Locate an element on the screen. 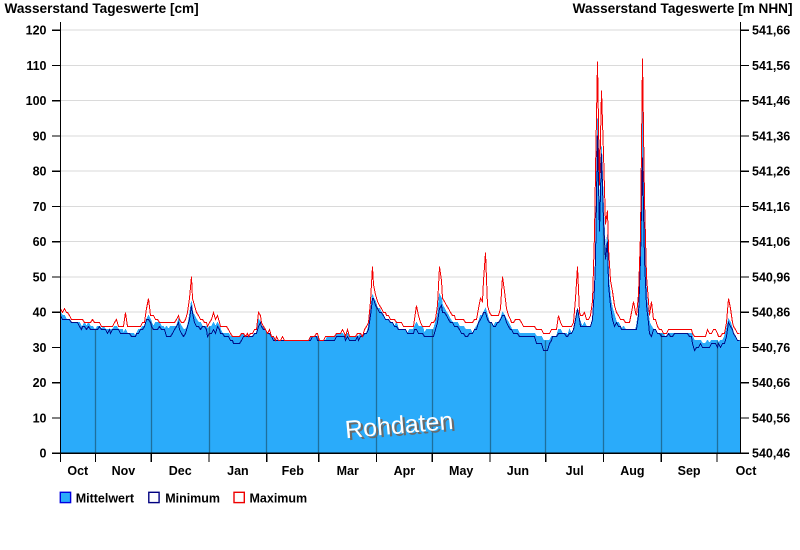 This screenshot has width=800, height=550. svg-text: Nov is located at coordinates (124, 471).